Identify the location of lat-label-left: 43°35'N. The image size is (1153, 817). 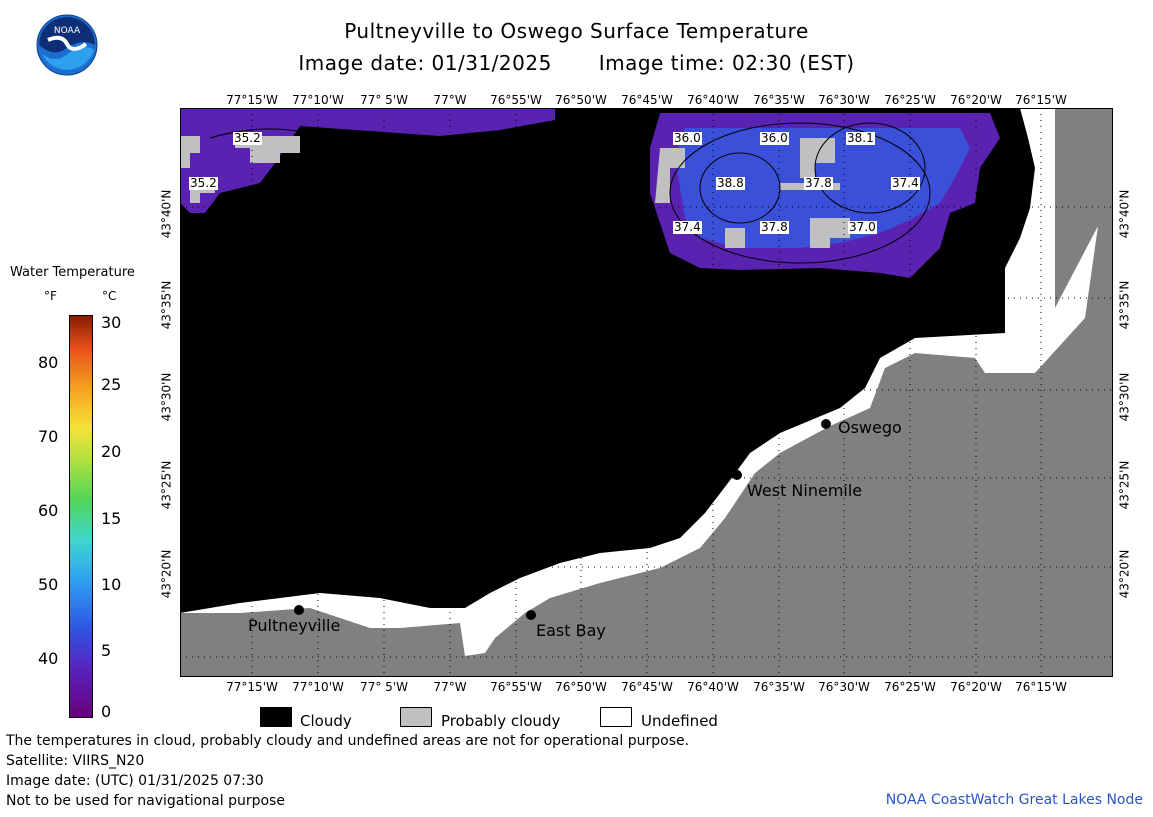
(166, 305).